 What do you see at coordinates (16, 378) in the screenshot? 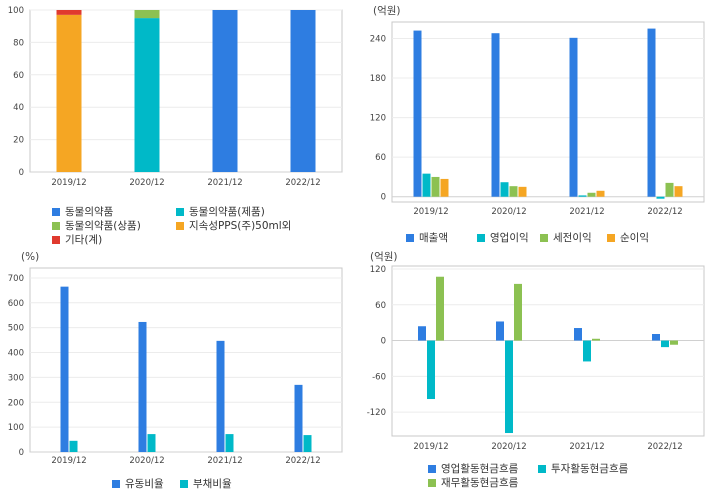
I see `y-tick-label: 300` at bounding box center [16, 378].